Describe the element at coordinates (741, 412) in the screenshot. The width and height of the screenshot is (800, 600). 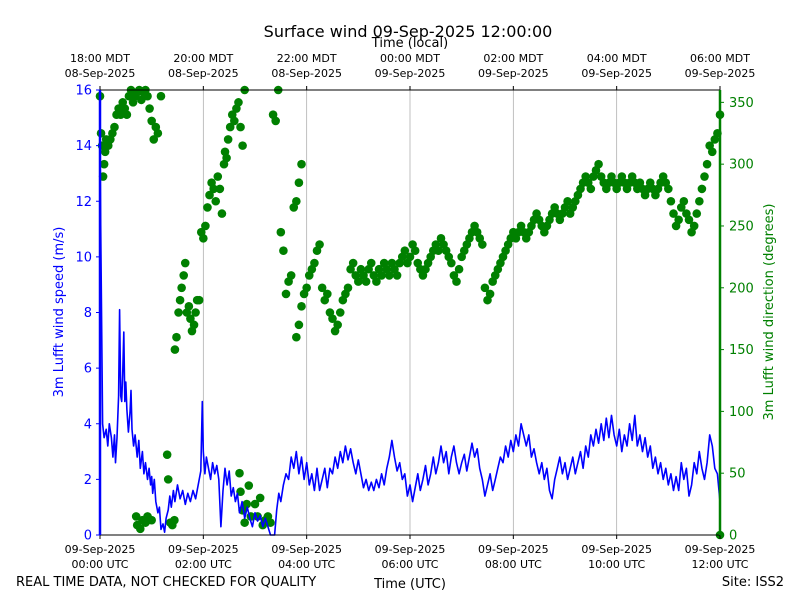
I see `right-tick-label: 100` at that location.